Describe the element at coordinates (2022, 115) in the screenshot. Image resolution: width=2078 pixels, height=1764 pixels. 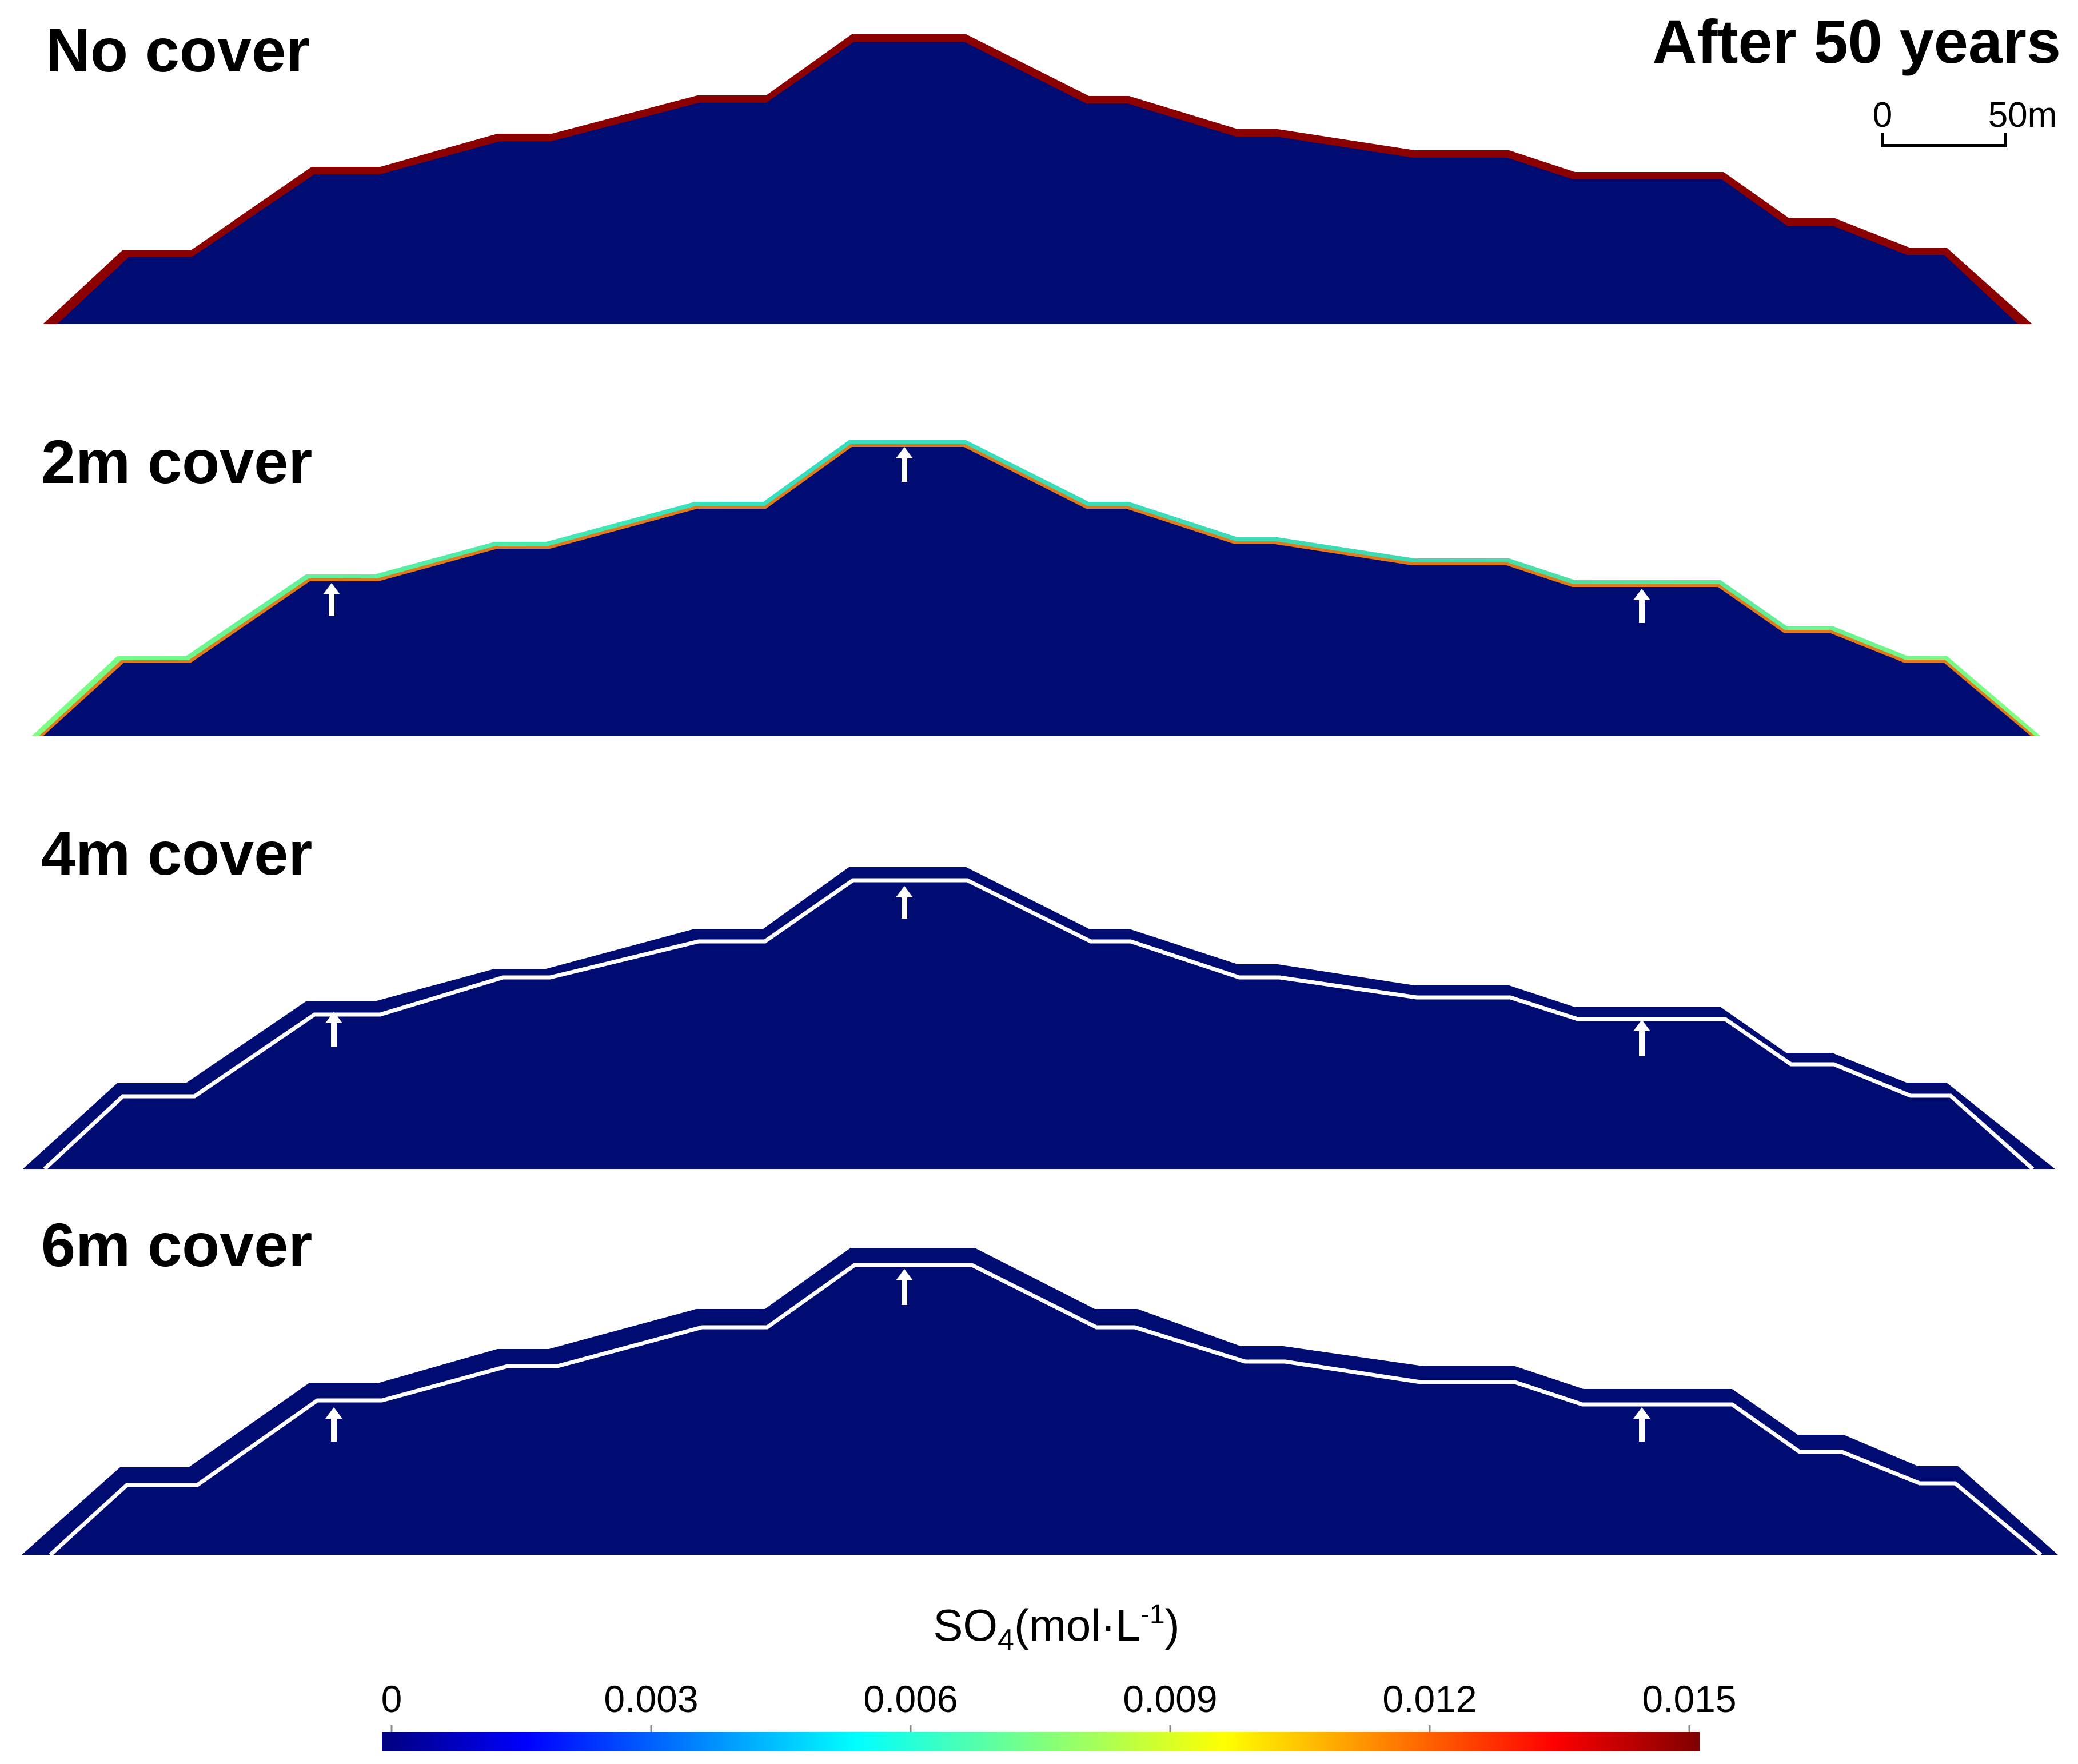
I see `scale-bar-end-label: 50m` at that location.